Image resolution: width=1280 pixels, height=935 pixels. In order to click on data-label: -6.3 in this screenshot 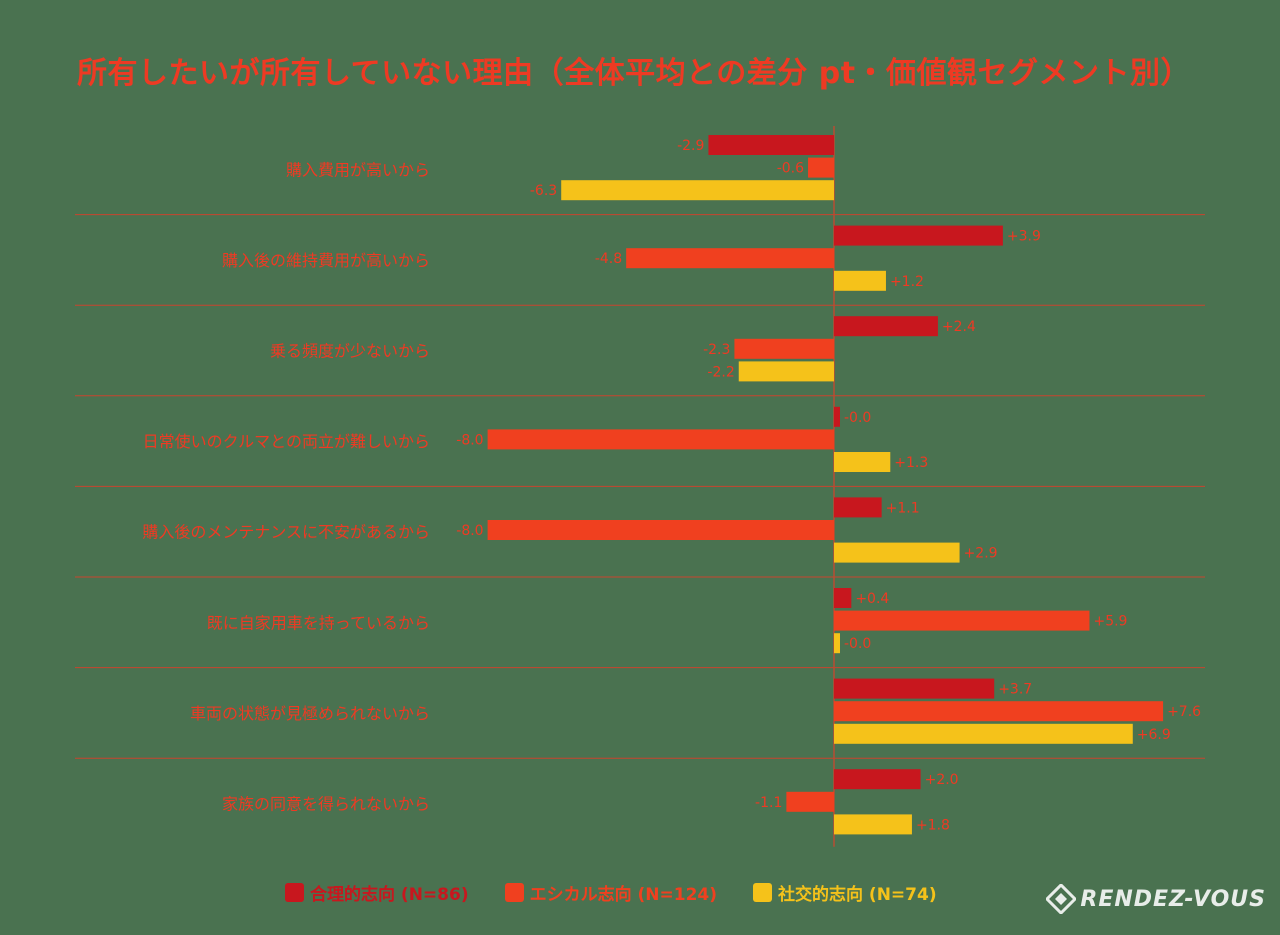, I will do `click(543, 191)`.